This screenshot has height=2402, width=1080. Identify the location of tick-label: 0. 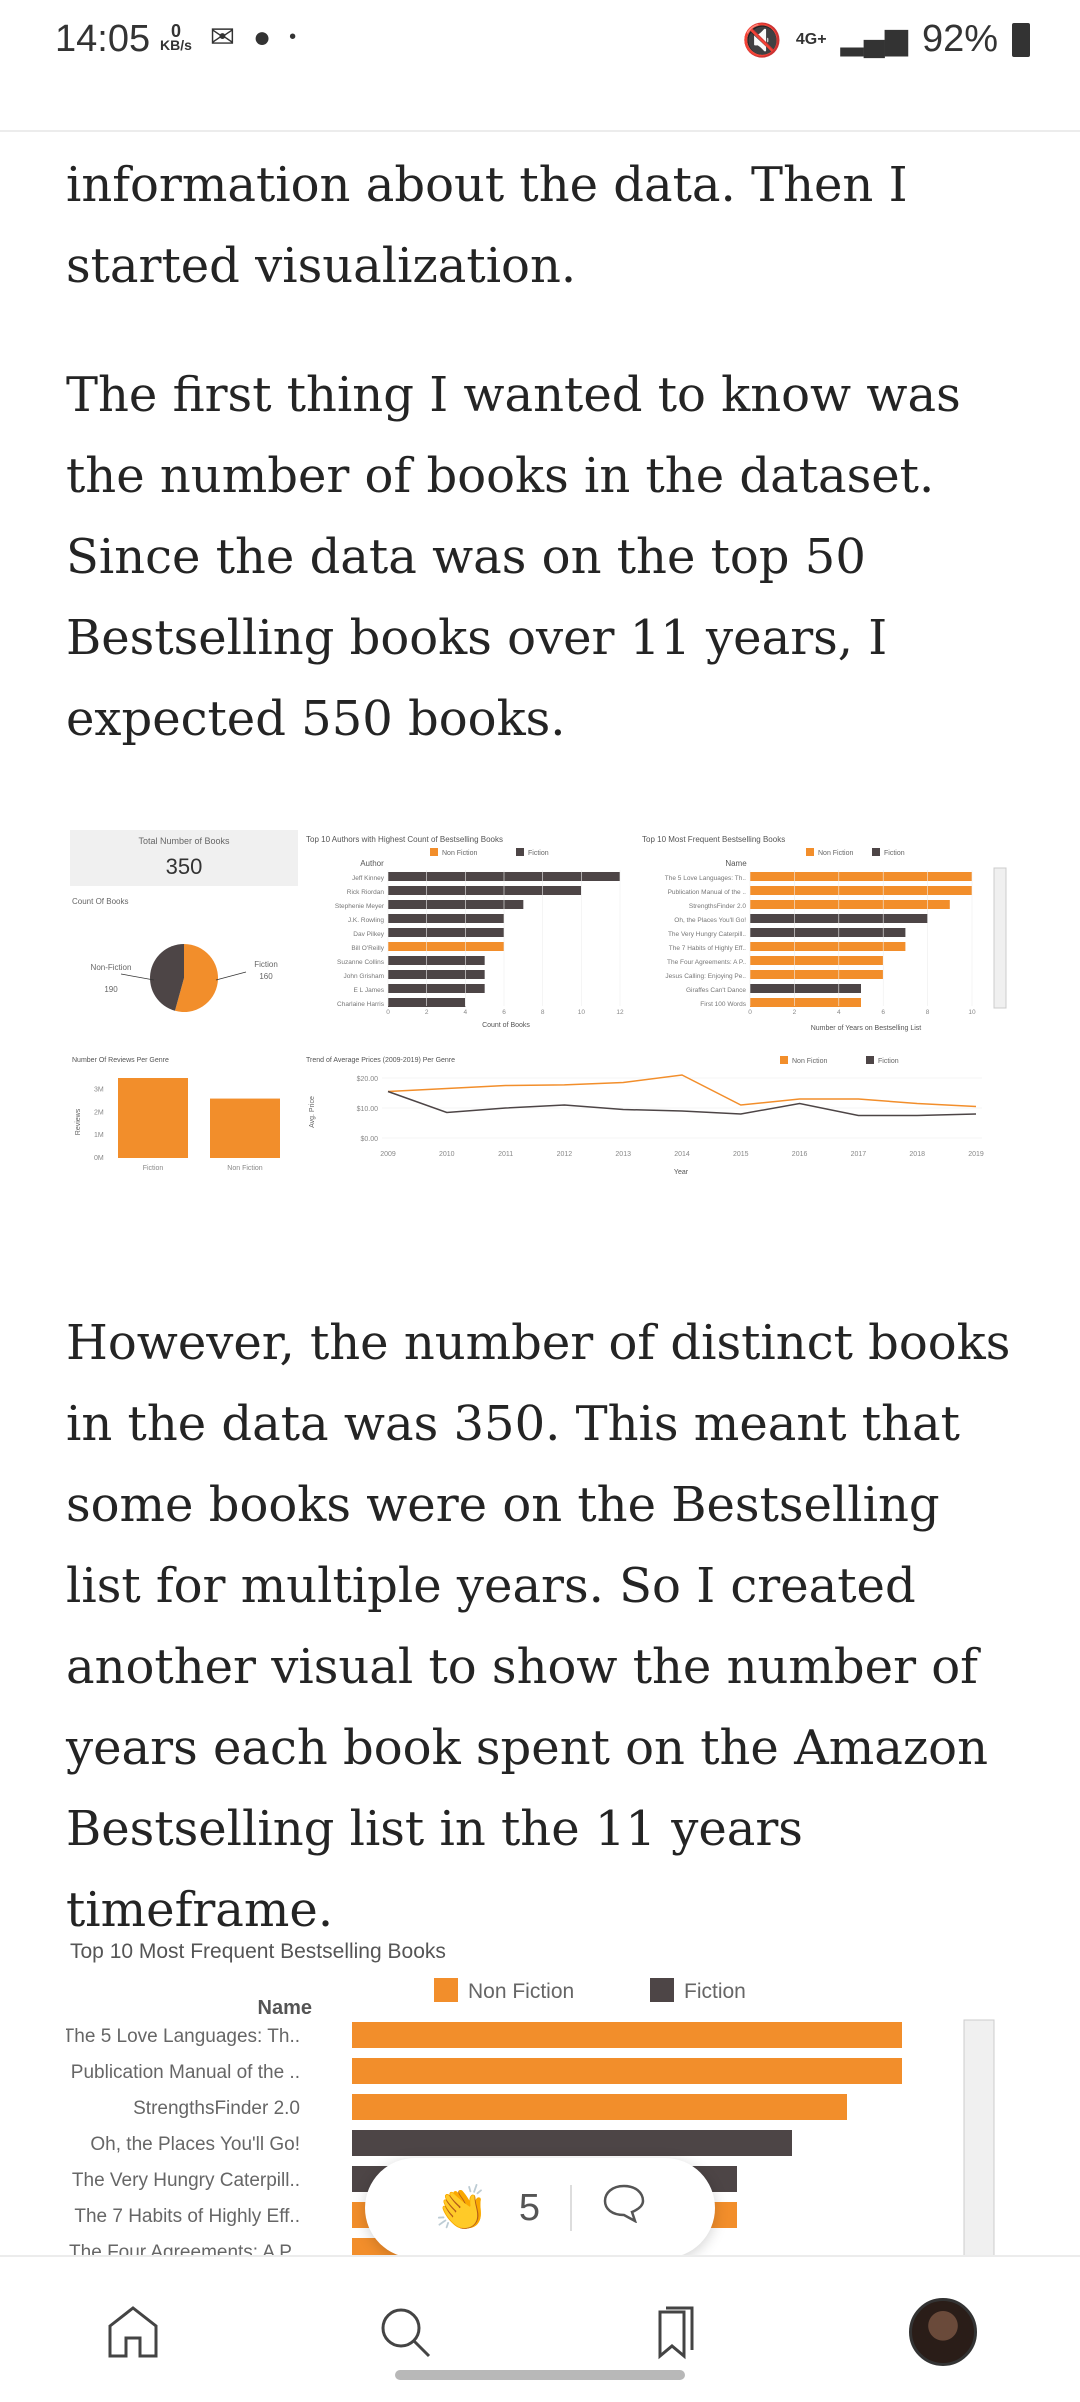
(750, 1012).